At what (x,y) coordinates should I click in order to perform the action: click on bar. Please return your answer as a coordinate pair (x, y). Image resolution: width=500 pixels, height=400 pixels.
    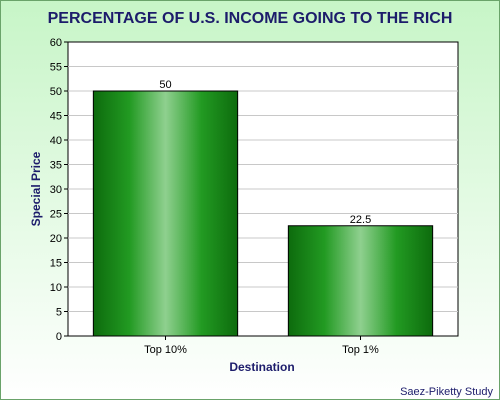
    Looking at the image, I should click on (360, 281).